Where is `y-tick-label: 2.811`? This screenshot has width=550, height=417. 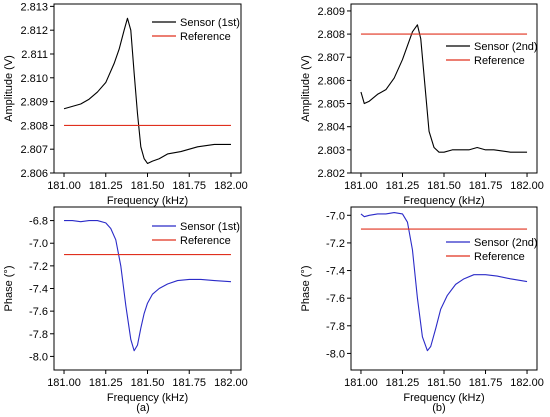 y-tick-label: 2.811 is located at coordinates (34, 55).